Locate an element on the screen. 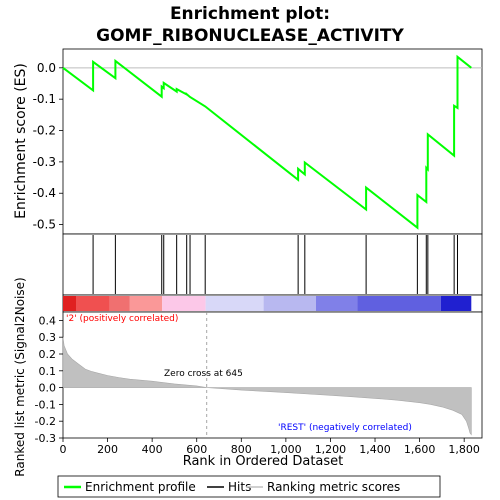 This screenshot has width=500, height=500. x-tick-label: 400 is located at coordinates (152, 449).